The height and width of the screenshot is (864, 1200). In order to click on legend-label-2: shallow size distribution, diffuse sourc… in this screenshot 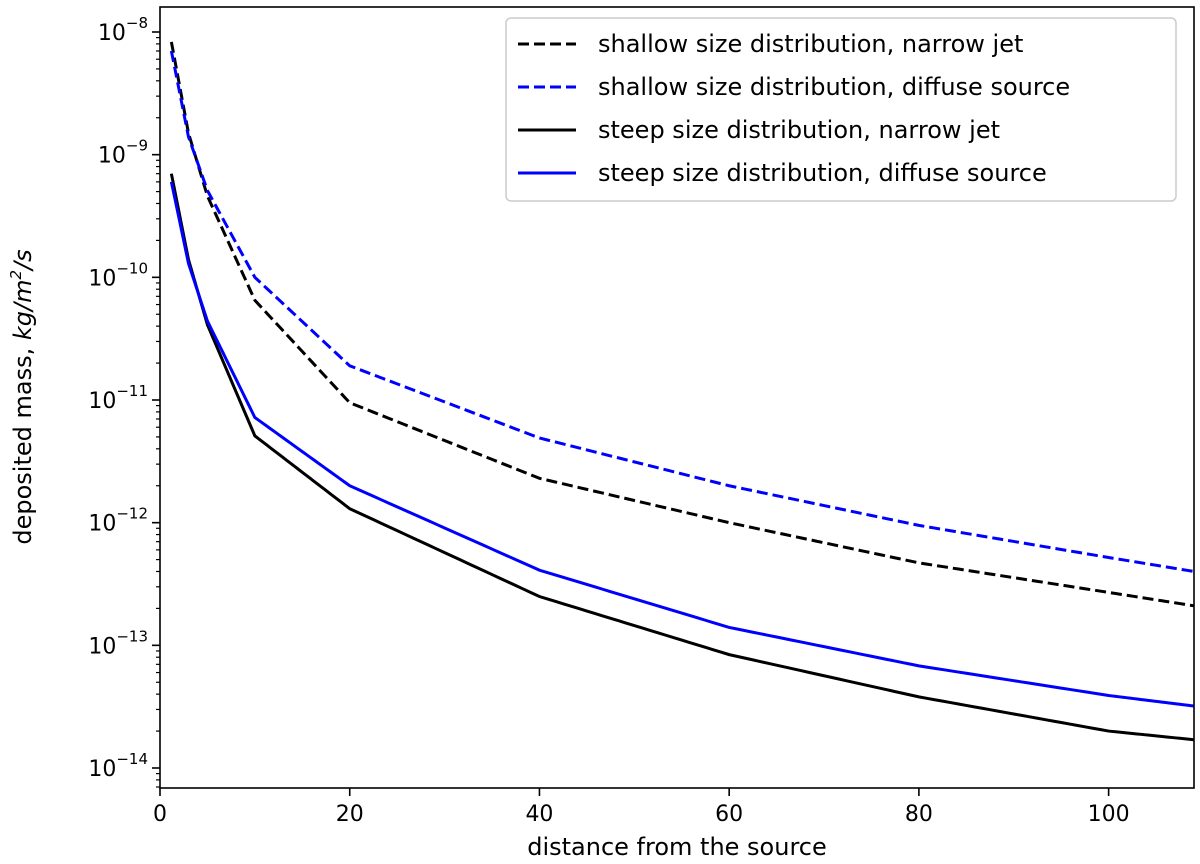, I will do `click(834, 87)`.